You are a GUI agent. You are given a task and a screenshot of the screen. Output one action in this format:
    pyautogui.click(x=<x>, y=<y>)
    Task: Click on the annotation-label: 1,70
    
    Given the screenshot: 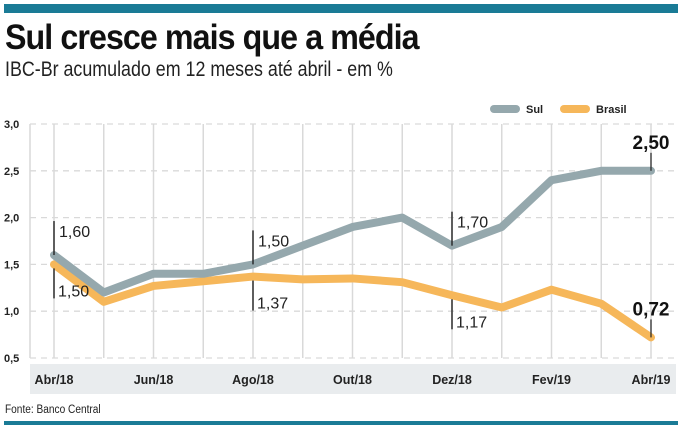 What is the action you would take?
    pyautogui.click(x=472, y=223)
    